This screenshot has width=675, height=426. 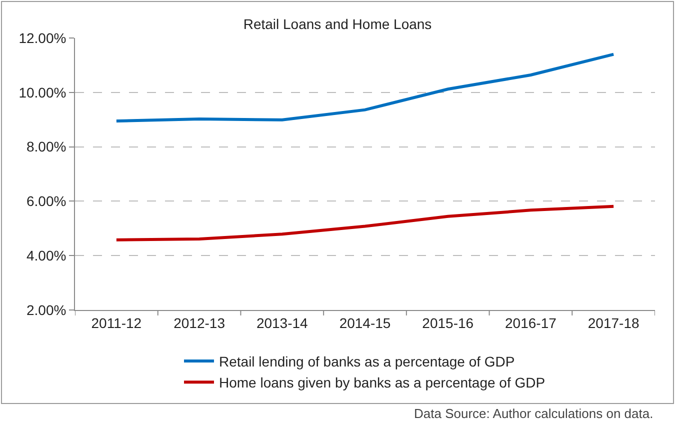 I want to click on y-tick-label: 2.00%, so click(x=46, y=310).